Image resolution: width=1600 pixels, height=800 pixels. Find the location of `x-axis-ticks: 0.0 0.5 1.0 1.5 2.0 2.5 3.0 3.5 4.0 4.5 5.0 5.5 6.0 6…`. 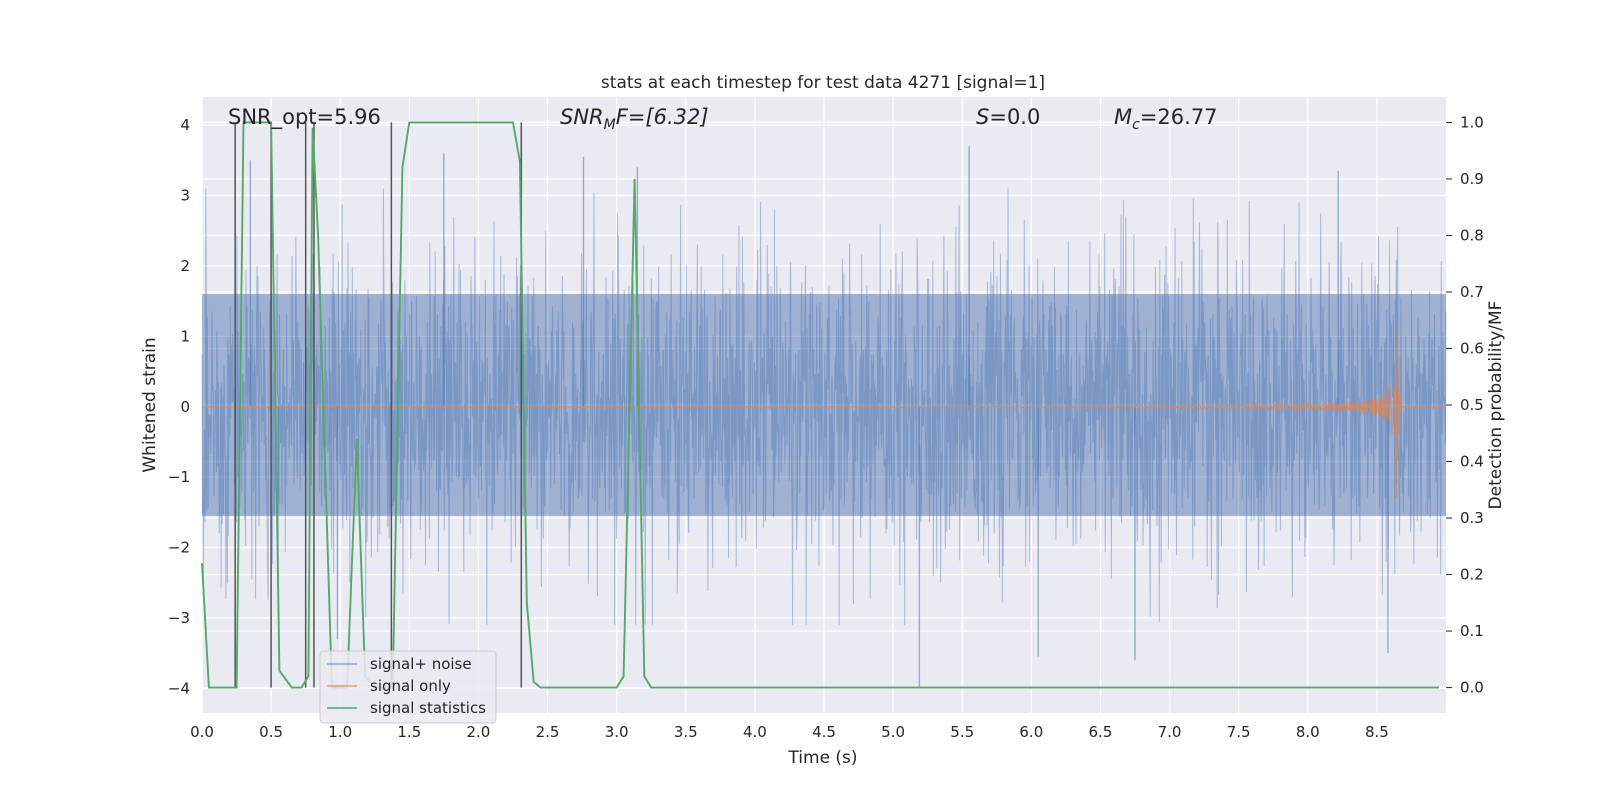

x-axis-ticks: 0.0 0.5 1.0 1.5 2.0 2.5 3.0 3.5 4.0 4.5 5.0 5.5 6.0 6… is located at coordinates (789, 732).